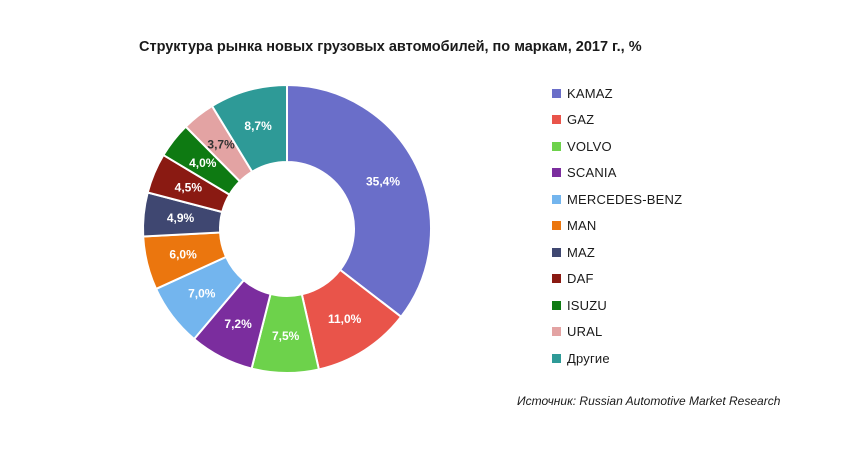 Image resolution: width=850 pixels, height=459 pixels. I want to click on data-label: 7,5%, so click(286, 336).